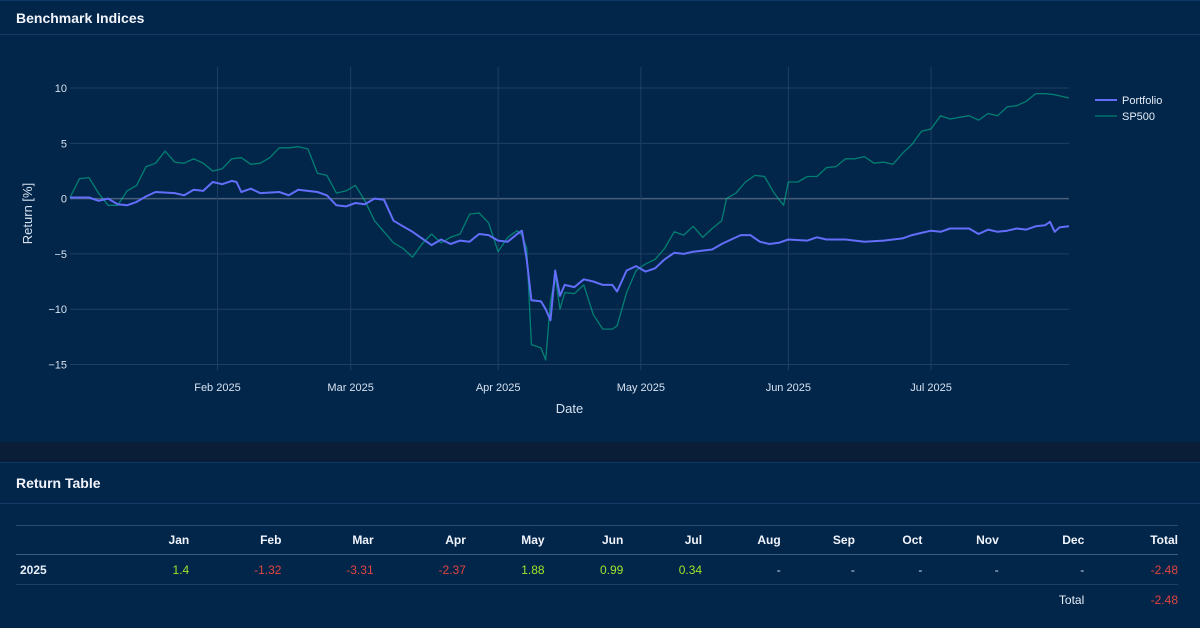 Image resolution: width=1200 pixels, height=628 pixels. Describe the element at coordinates (498, 388) in the screenshot. I see `x-tick-label: Apr 2025` at that location.